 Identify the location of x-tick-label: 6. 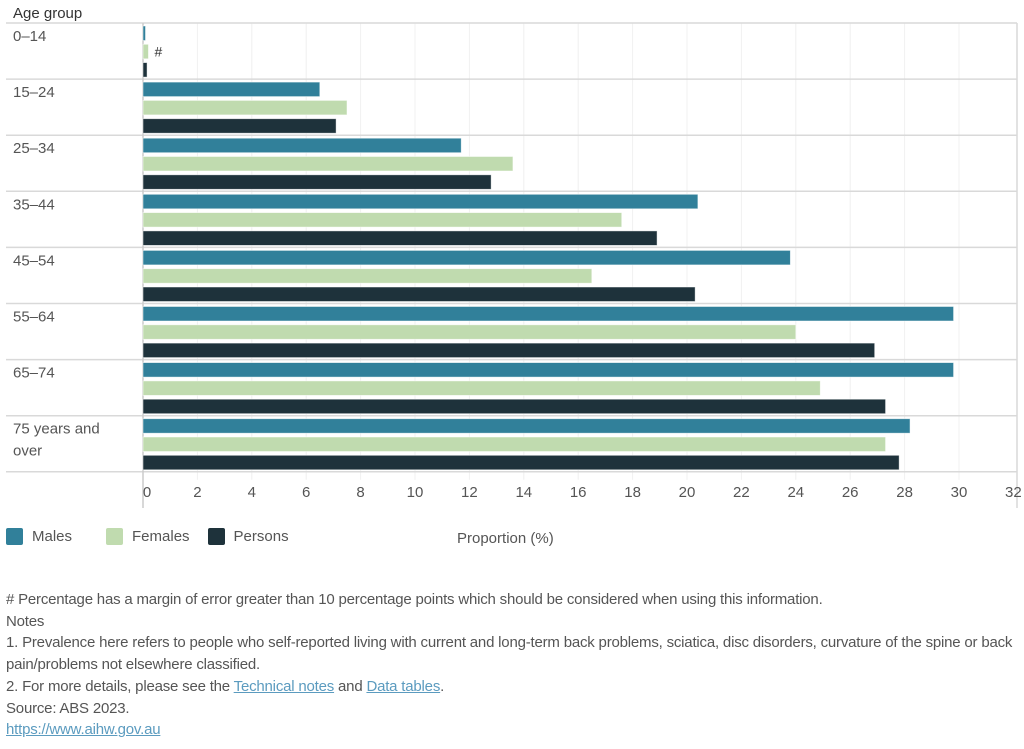
(306, 492).